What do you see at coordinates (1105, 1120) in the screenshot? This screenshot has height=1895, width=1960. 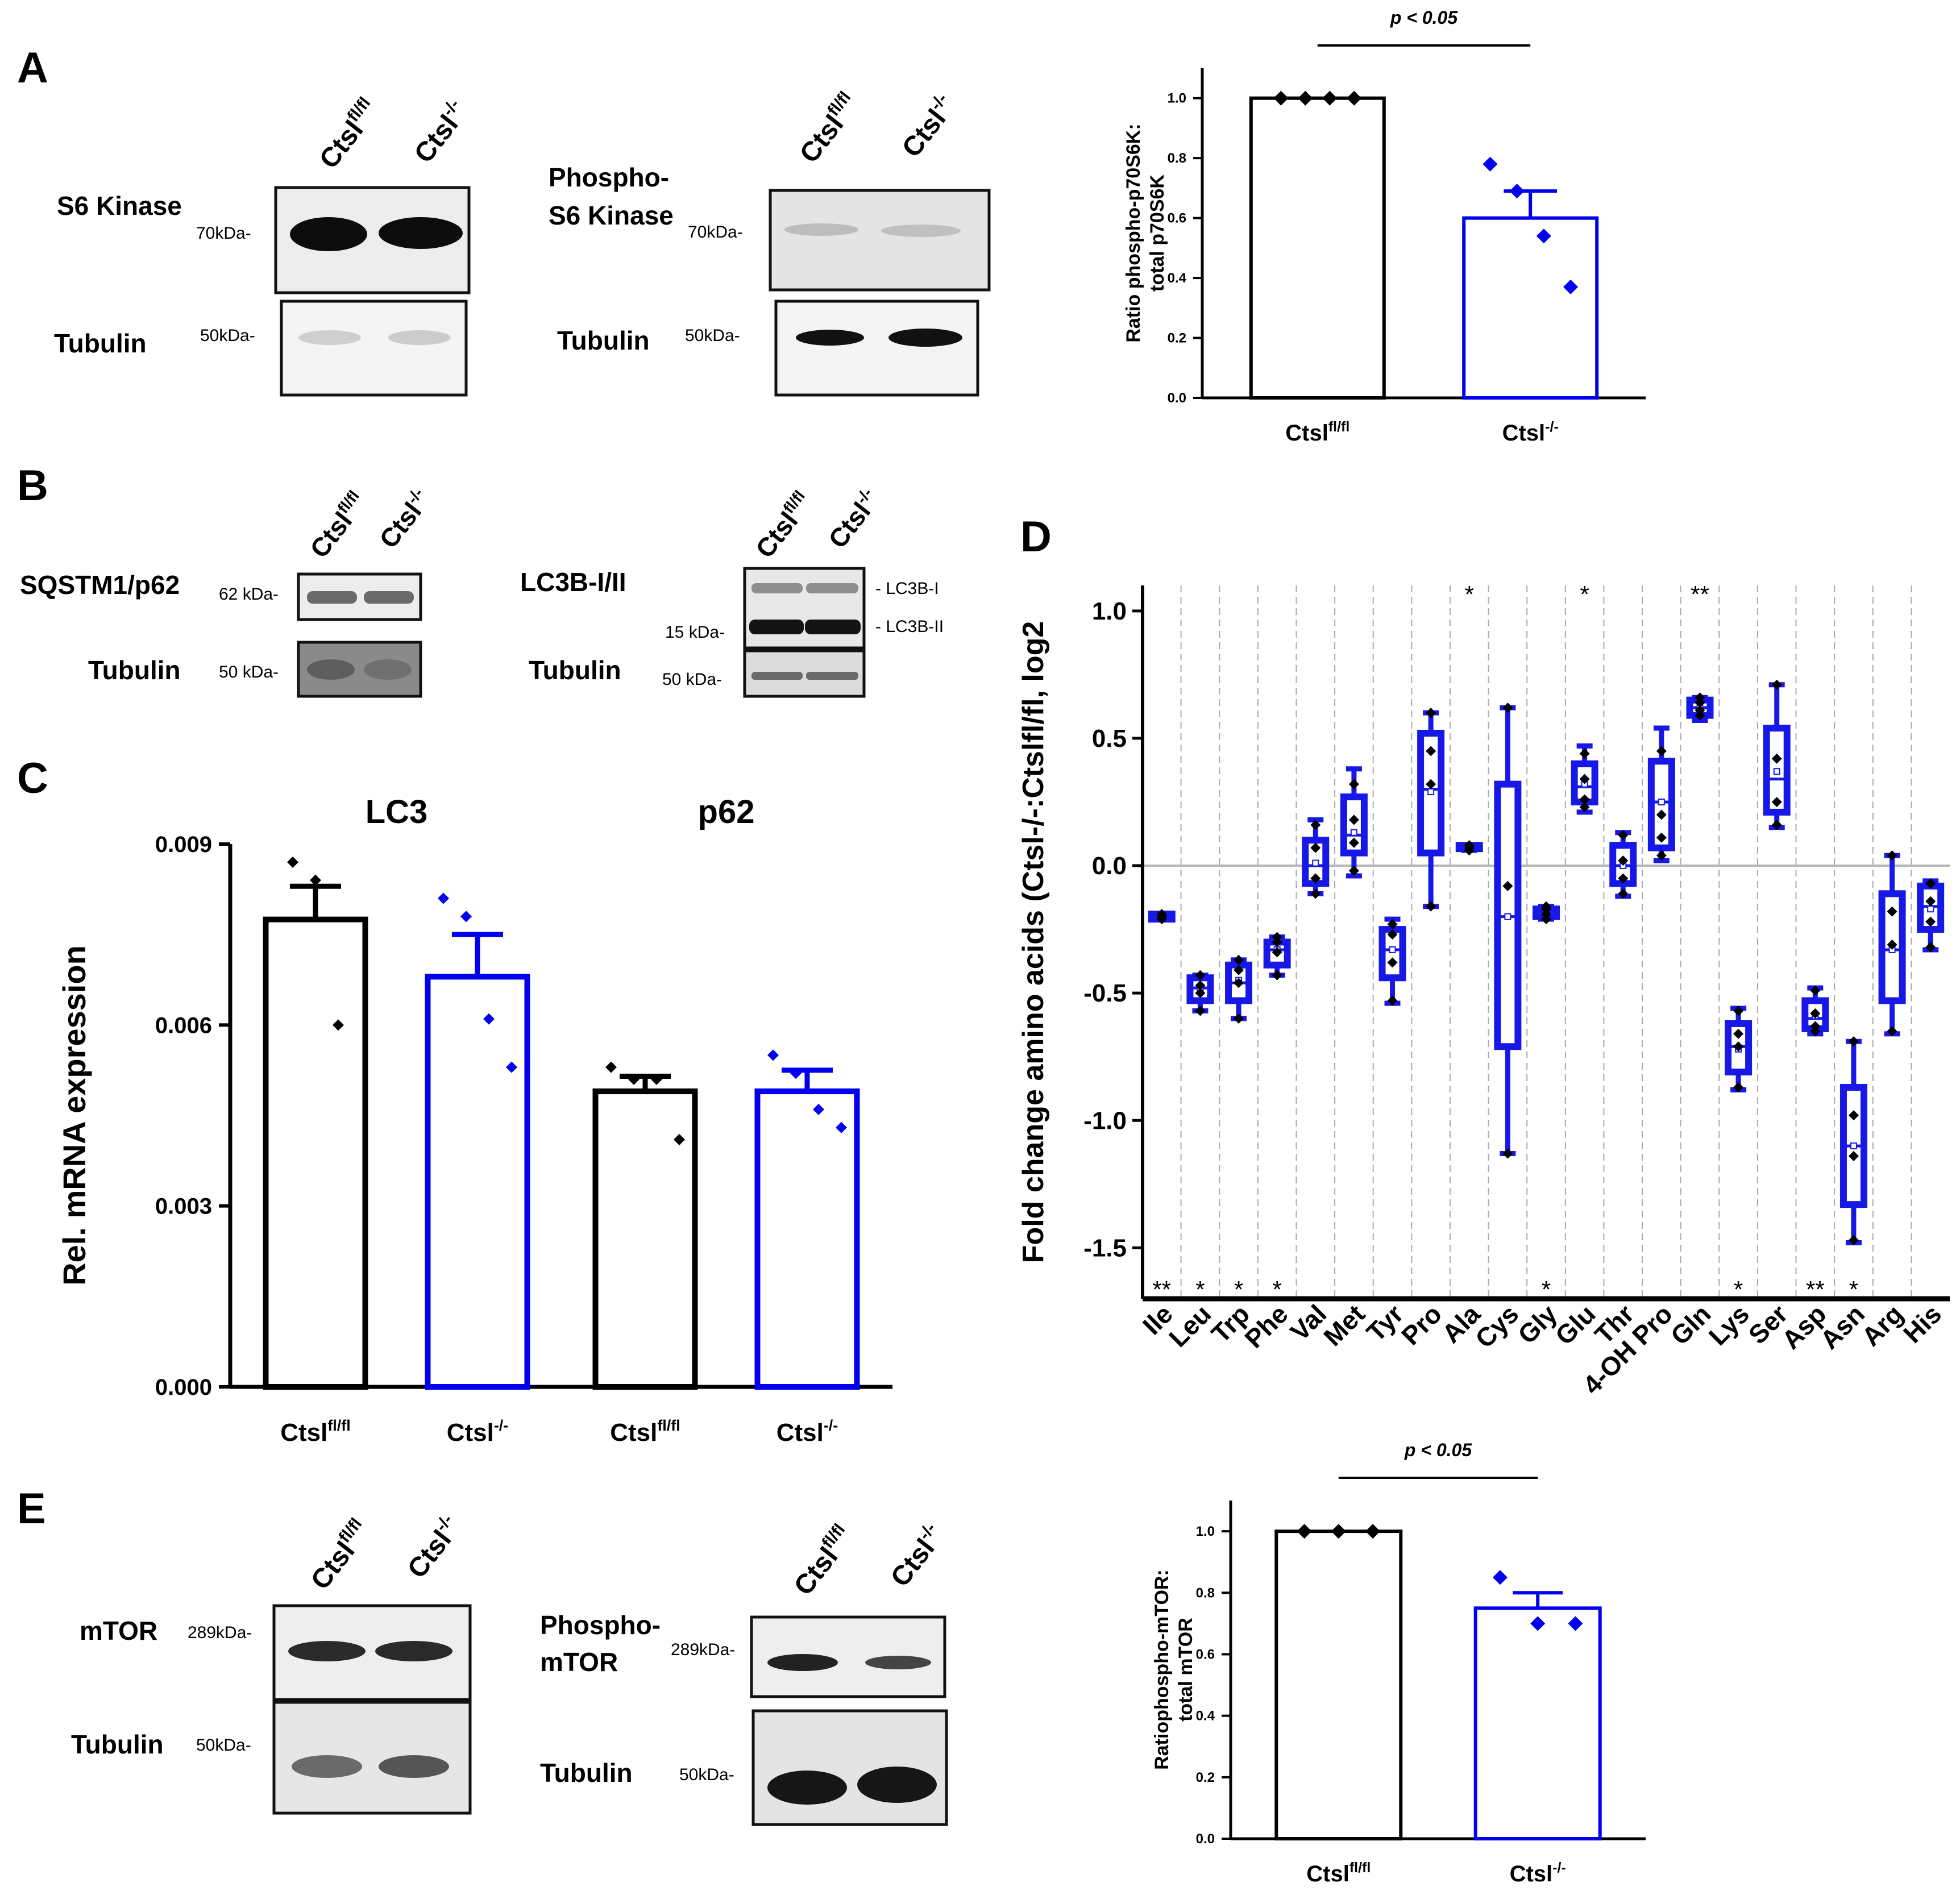 I see `y-tick-label: -1.0` at bounding box center [1105, 1120].